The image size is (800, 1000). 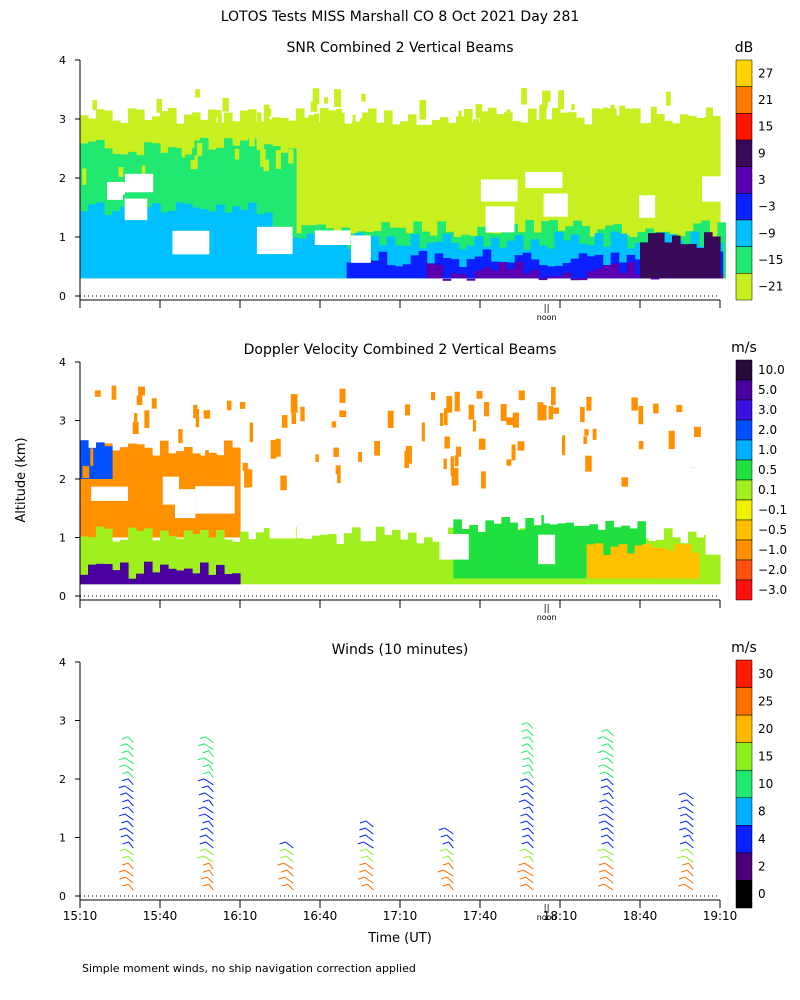 What do you see at coordinates (84, 459) in the screenshot?
I see `cell-2.0` at bounding box center [84, 459].